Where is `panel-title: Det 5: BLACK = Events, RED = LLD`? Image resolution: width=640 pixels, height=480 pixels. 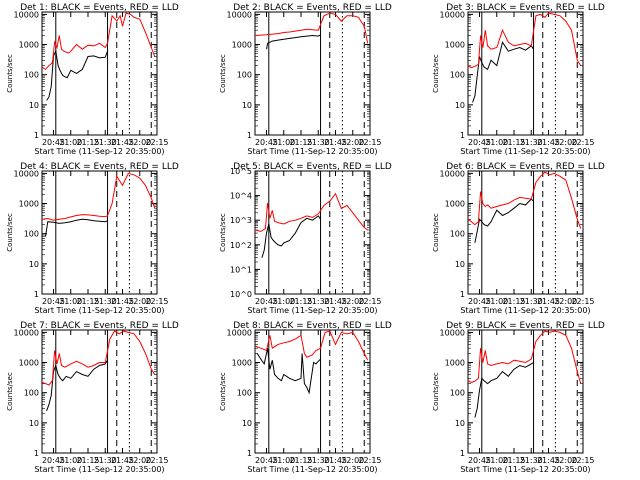 panel-title: Det 5: BLACK = Events, RED = LLD is located at coordinates (312, 167).